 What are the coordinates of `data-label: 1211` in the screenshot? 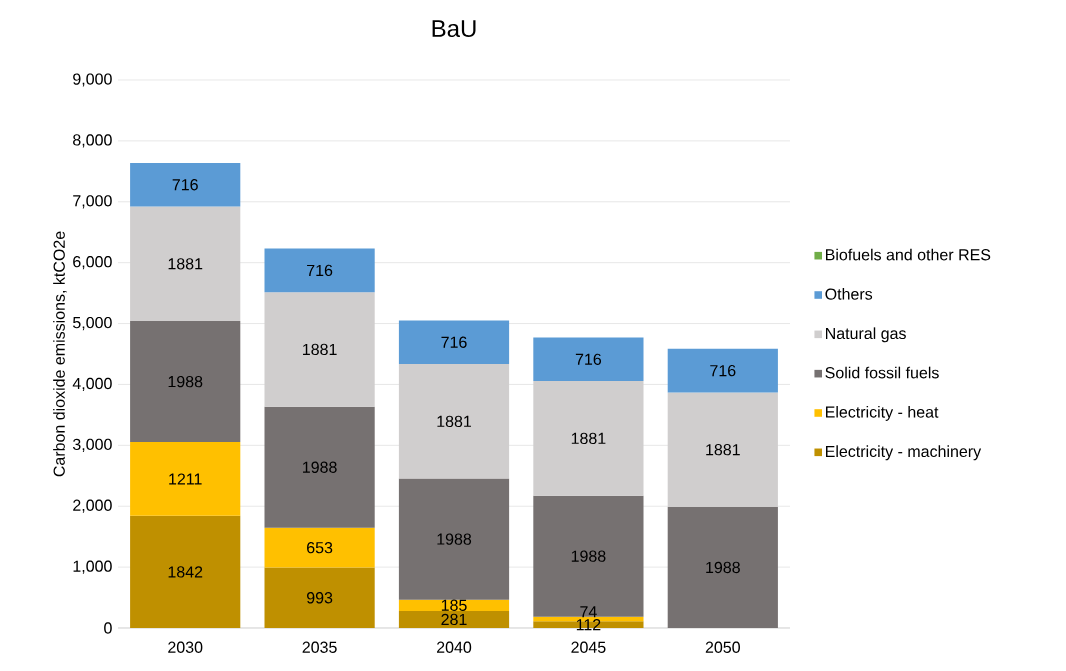 It's located at (185, 479).